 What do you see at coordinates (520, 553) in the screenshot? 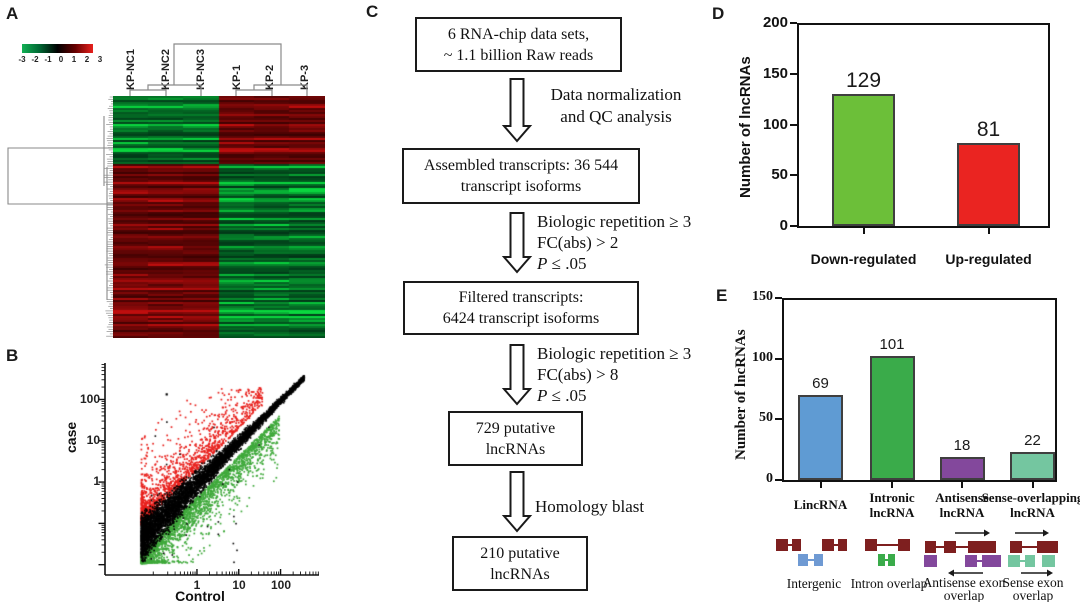
I see `flow-box-line: 210 putative` at bounding box center [520, 553].